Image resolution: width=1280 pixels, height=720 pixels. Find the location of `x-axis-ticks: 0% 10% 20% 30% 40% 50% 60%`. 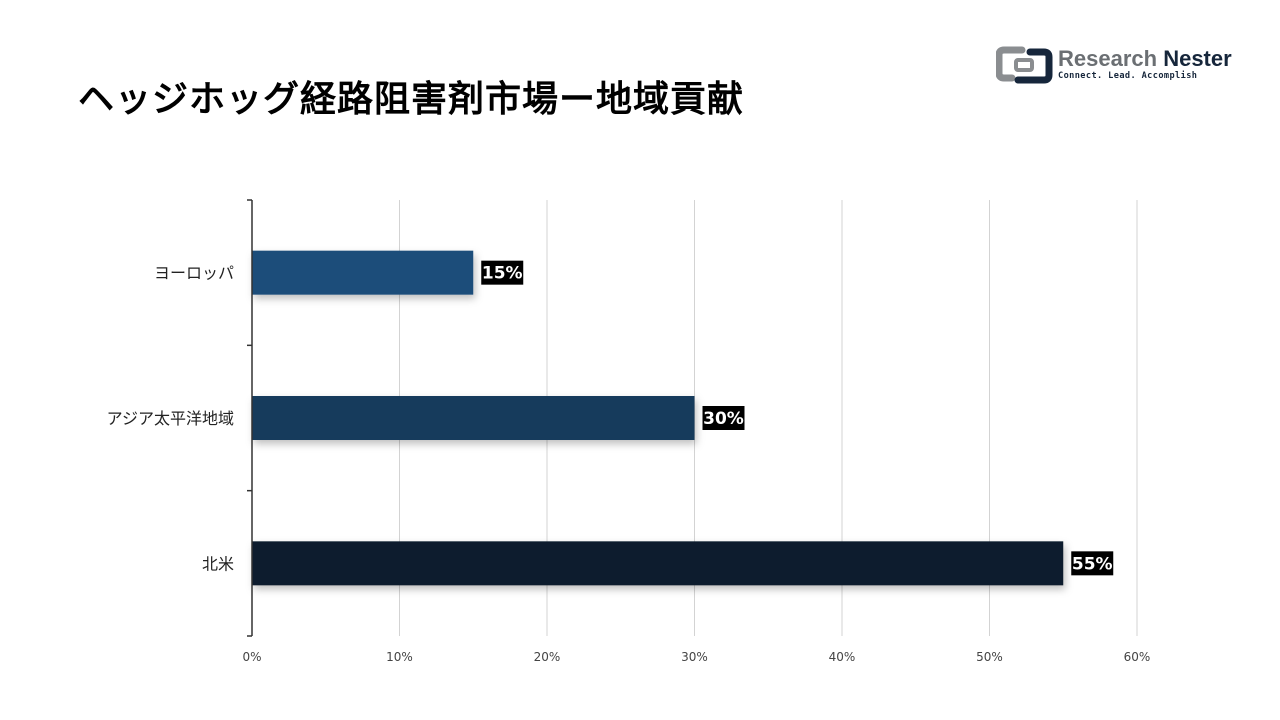

x-axis-ticks: 0% 10% 20% 30% 40% 50% 60% is located at coordinates (696, 657).